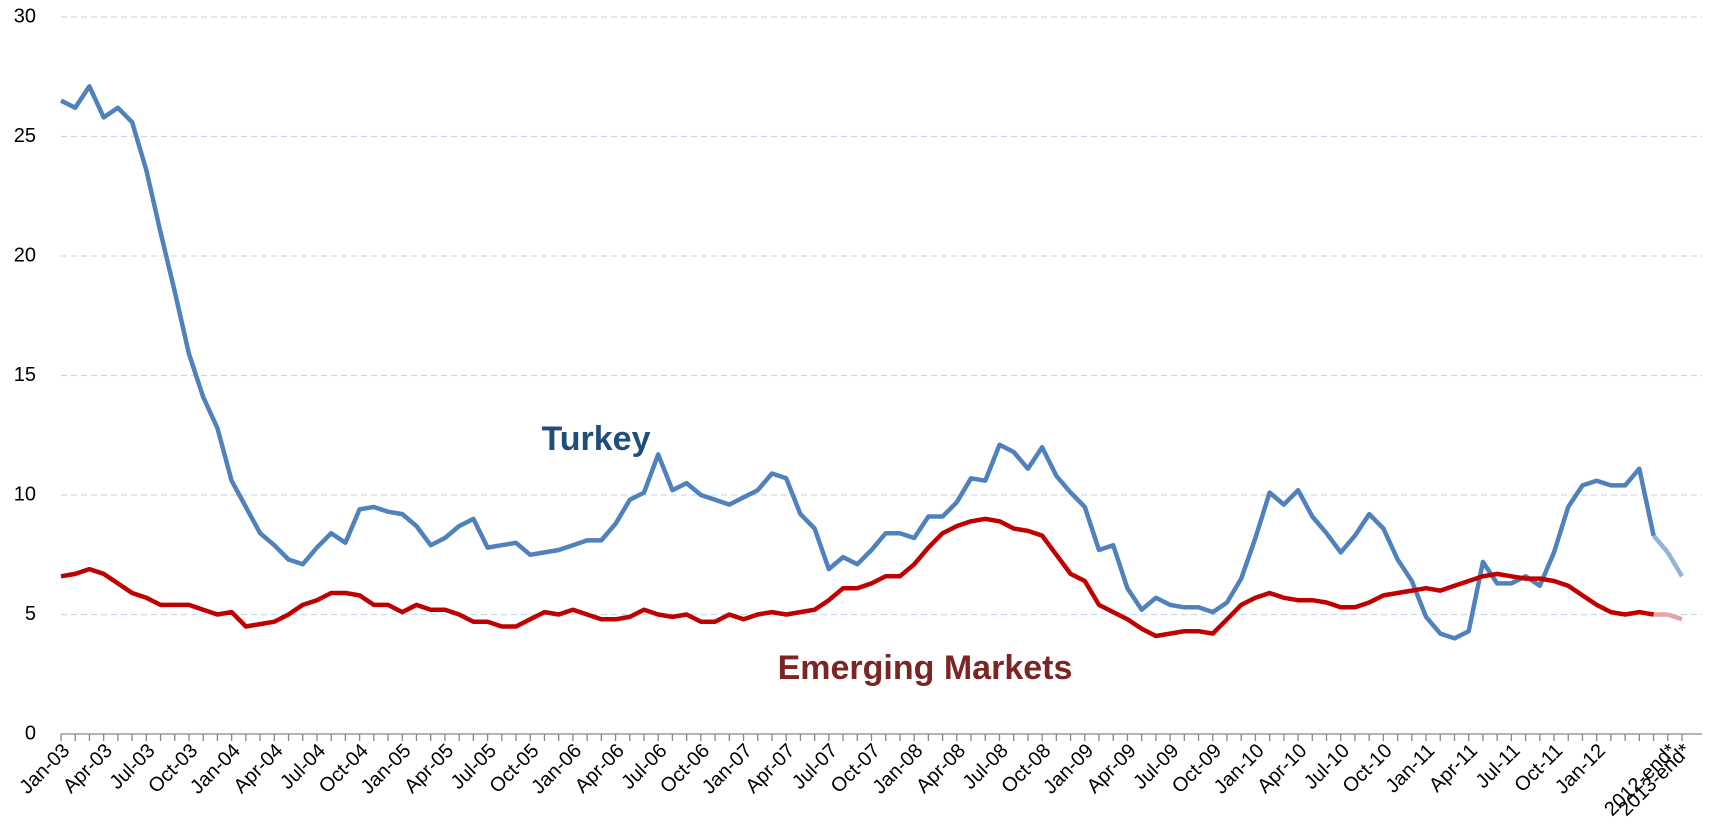 The width and height of the screenshot is (1727, 832). I want to click on x-tick-label: Jan-11, so click(1411, 769).